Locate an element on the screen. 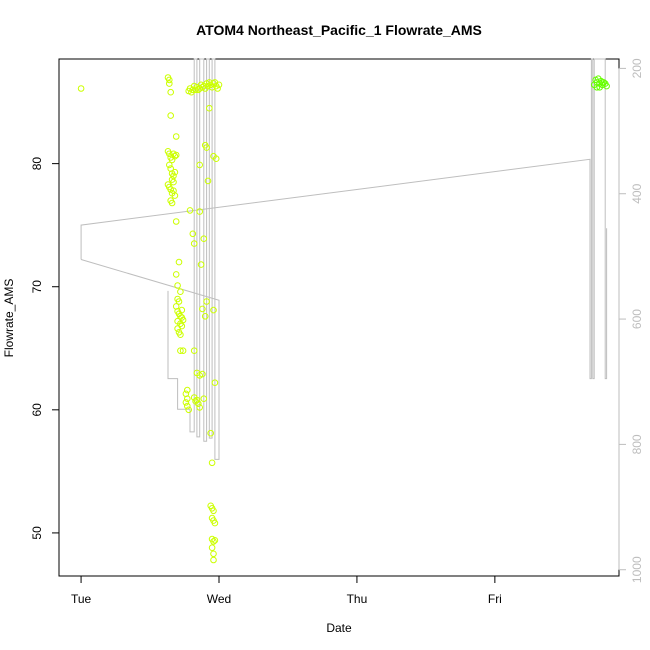  y-tick-label: 80 is located at coordinates (37, 164).